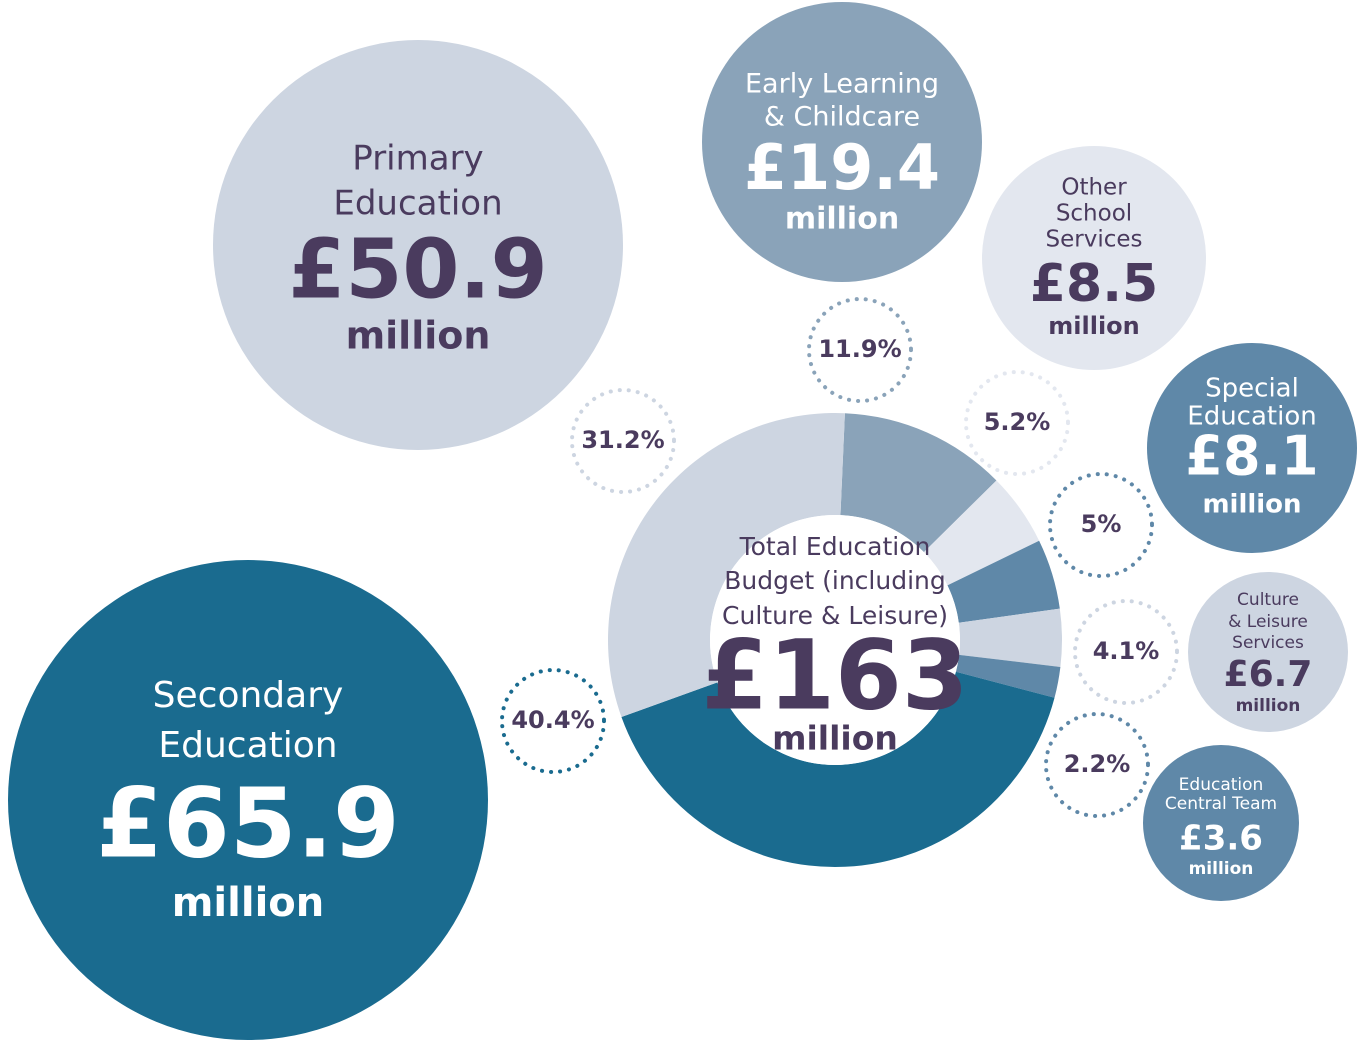  Describe the element at coordinates (1268, 674) in the screenshot. I see `amount-label: £6.7` at that location.